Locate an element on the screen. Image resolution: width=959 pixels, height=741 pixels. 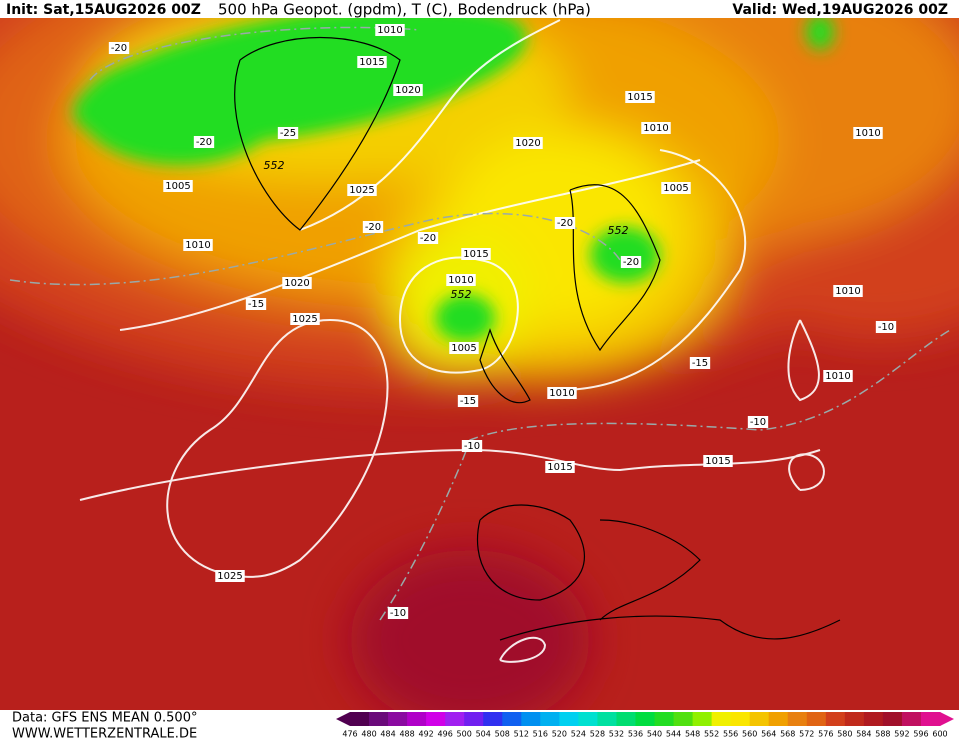
scale-label: 564 is located at coordinates (768, 734).